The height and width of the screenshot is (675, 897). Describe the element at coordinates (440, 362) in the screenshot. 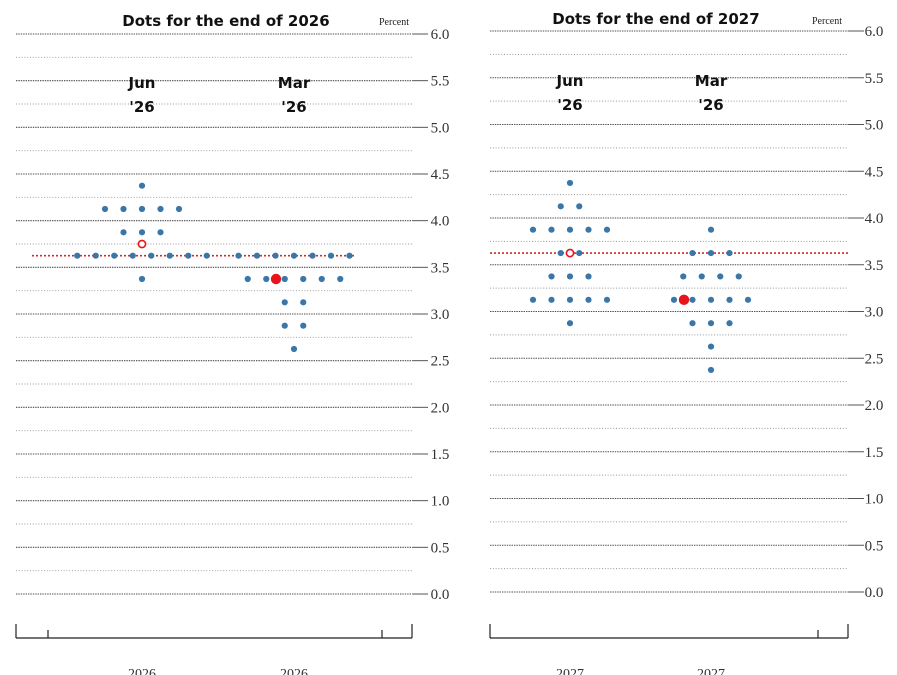

I see `y-tick-label: 2.5` at that location.